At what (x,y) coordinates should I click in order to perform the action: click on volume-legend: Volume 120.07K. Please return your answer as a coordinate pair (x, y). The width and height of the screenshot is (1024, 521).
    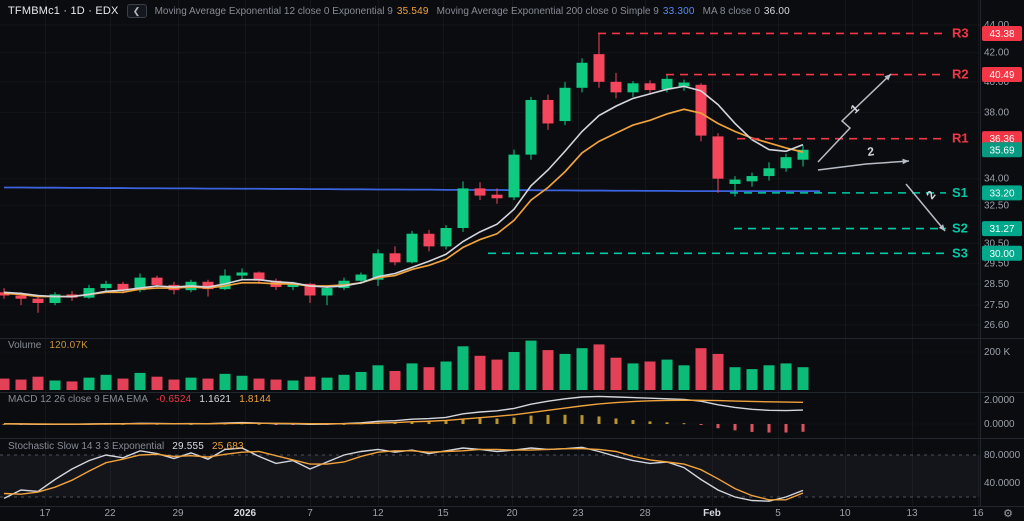
    Looking at the image, I should click on (48, 345).